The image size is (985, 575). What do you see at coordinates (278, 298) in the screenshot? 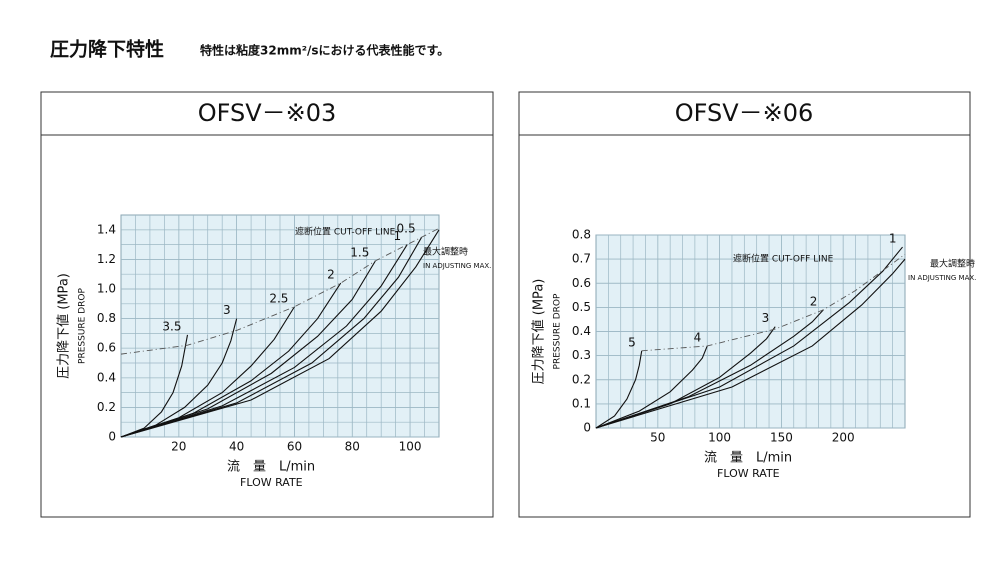
I see `curve-label: 2.5` at bounding box center [278, 298].